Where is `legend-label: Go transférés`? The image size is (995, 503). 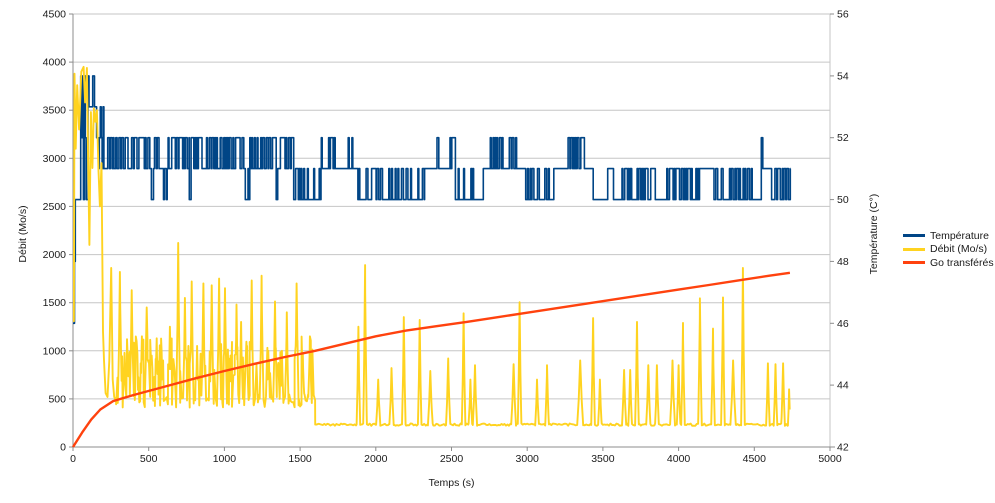
legend-label: Go transférés is located at coordinates (962, 262).